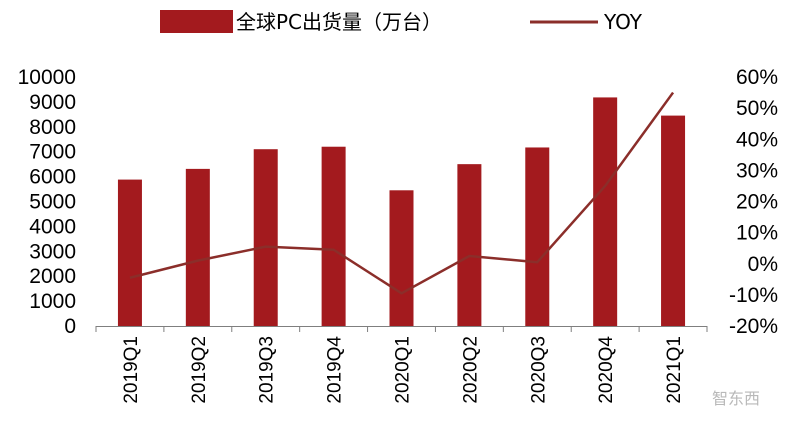 Image resolution: width=800 pixels, height=434 pixels. I want to click on right-axis-ticks: -20% -10% 0% 10% 20% 30% 40% 50% 60%, so click(753, 202).